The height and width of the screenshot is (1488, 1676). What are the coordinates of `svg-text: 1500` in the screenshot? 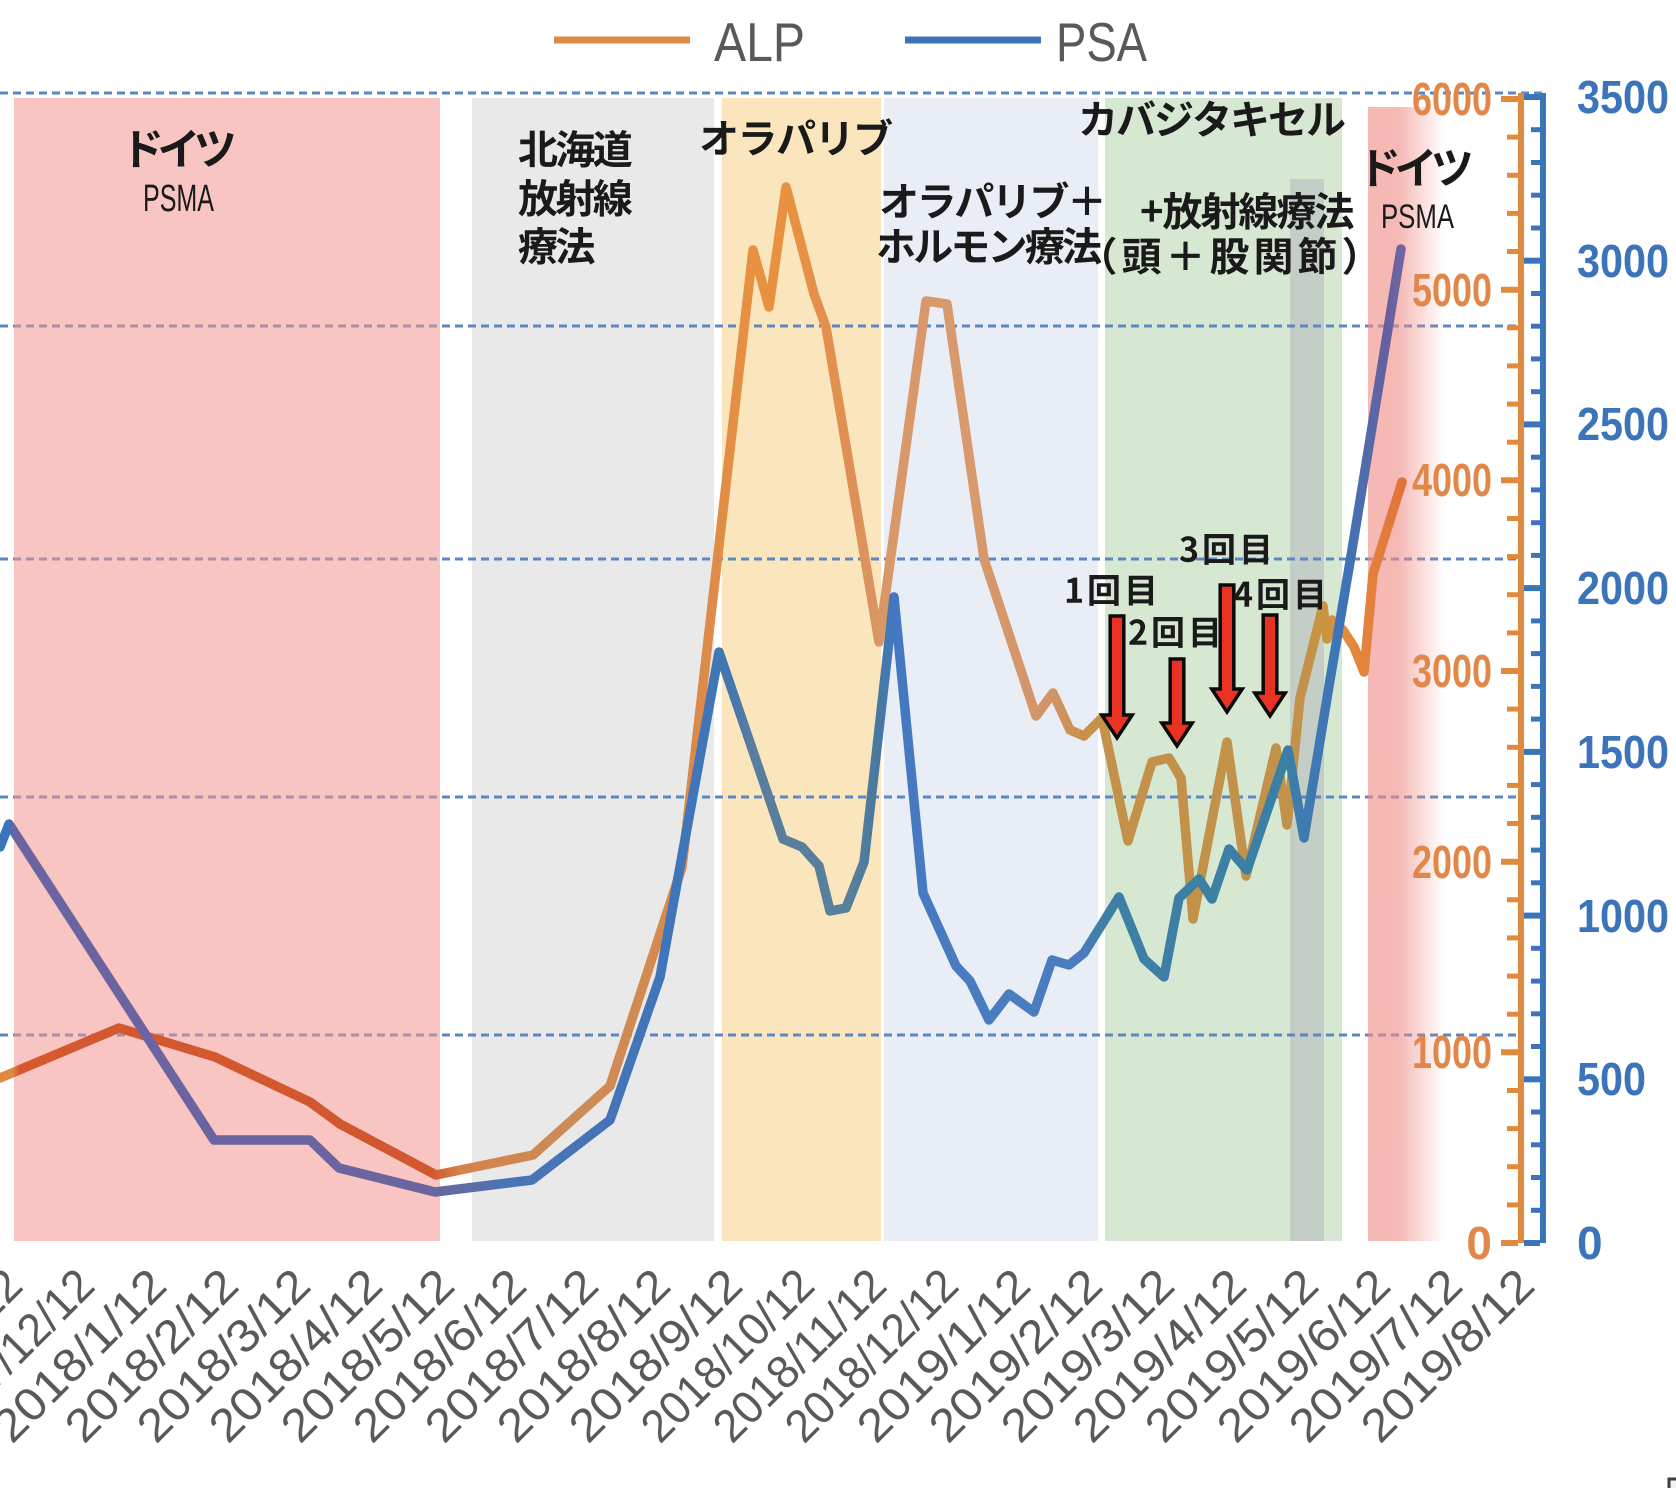 It's located at (1623, 752).